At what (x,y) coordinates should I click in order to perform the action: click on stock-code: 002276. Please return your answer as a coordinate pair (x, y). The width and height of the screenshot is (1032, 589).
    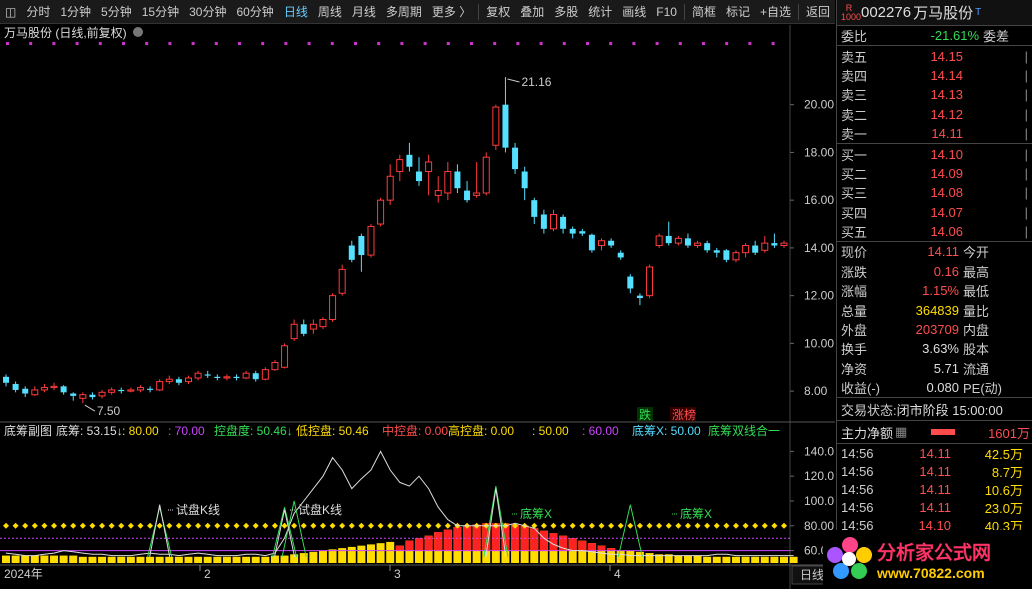
    Looking at the image, I should click on (886, 12).